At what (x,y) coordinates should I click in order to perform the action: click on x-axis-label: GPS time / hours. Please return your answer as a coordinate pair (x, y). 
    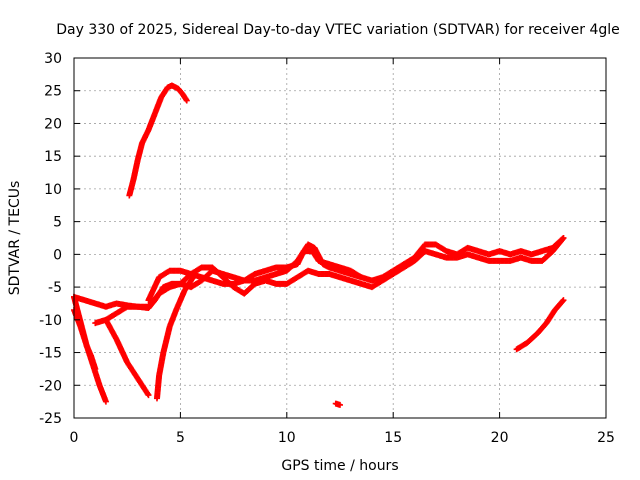
    Looking at the image, I should click on (339, 466).